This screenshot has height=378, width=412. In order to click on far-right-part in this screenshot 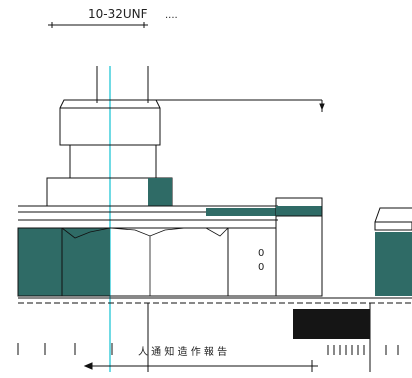, I will do `click(393, 251)`.